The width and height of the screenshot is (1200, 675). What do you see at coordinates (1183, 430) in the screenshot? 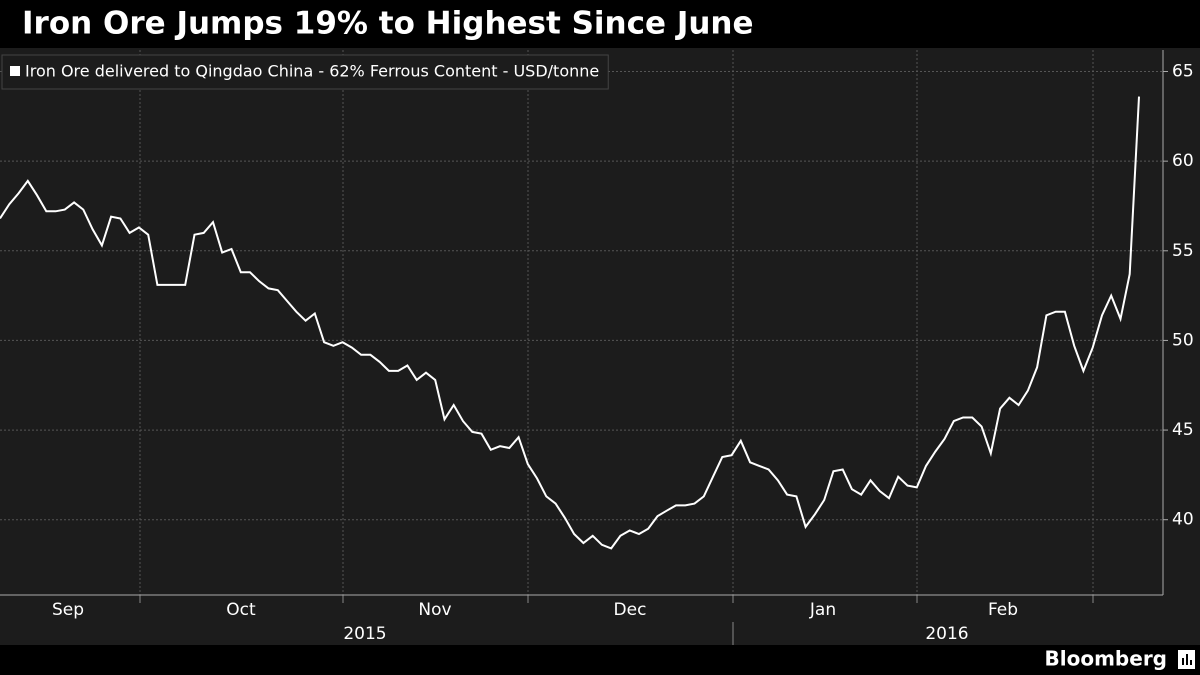
I see `y-tick-label: 45` at bounding box center [1183, 430].